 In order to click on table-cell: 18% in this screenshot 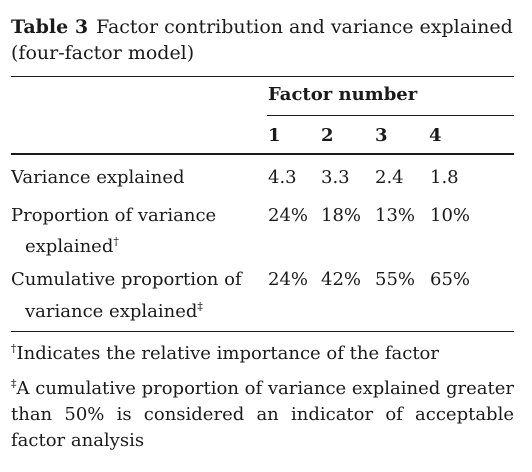, I will do `click(341, 215)`.